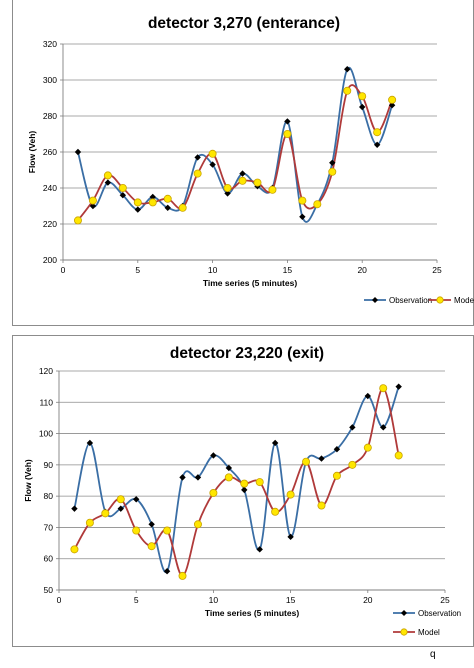 The height and width of the screenshot is (668, 474). What do you see at coordinates (49, 496) in the screenshot?
I see `y-tick-label: 80` at bounding box center [49, 496].